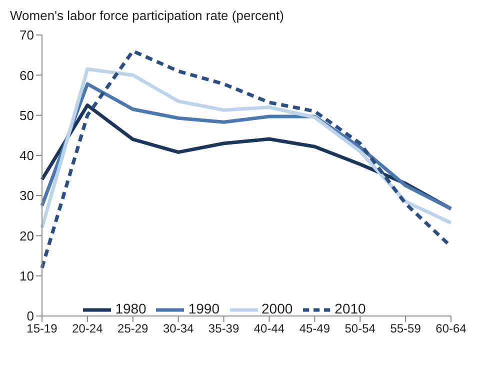 This screenshot has width=483, height=382. What do you see at coordinates (27, 276) in the screenshot?
I see `y-tick-label: 10` at bounding box center [27, 276].